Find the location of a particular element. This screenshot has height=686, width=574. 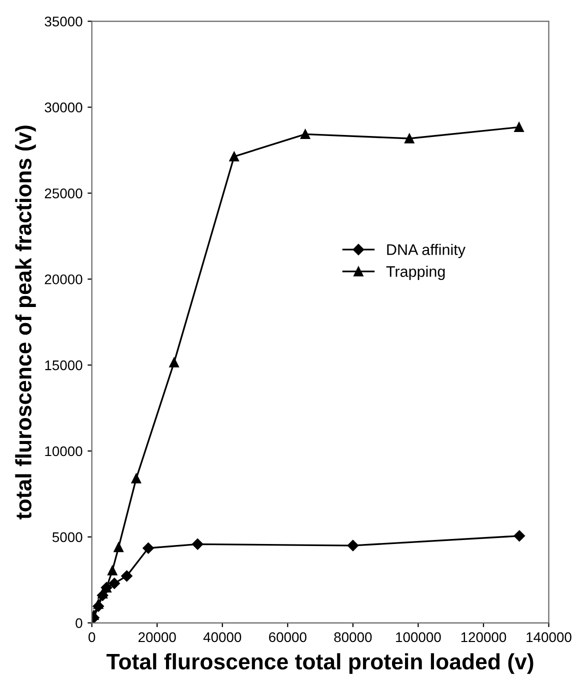

y-tick-label: 5000 is located at coordinates (67, 537).